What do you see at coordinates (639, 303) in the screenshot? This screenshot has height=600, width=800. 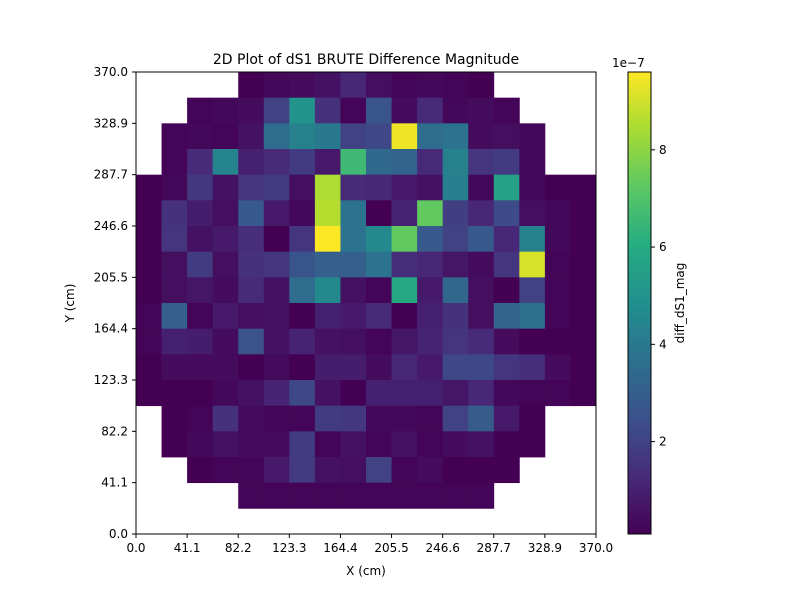 I see `colorbar-gradient` at bounding box center [639, 303].